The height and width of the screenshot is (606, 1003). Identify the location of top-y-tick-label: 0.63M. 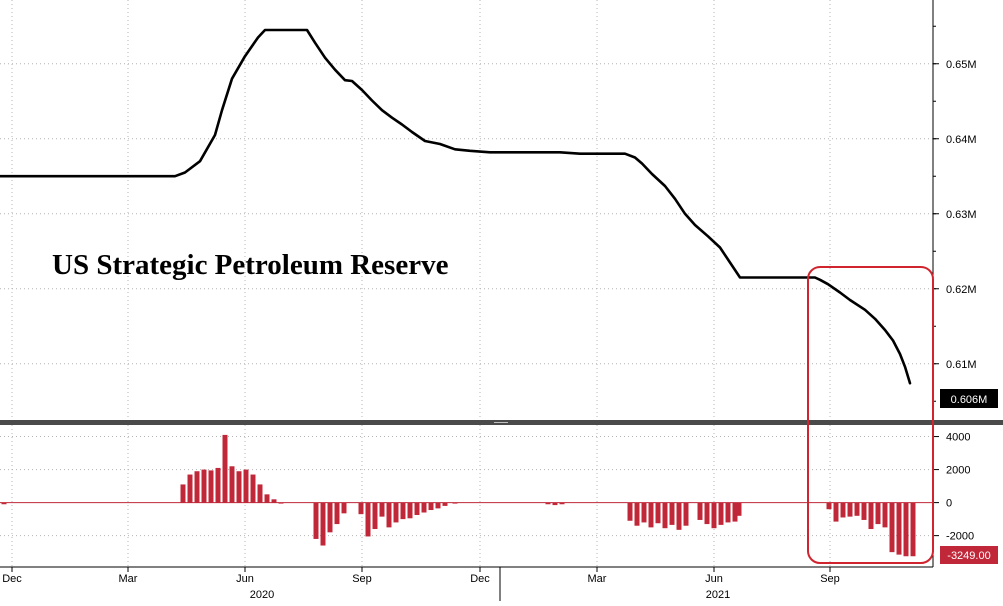
(961, 215).